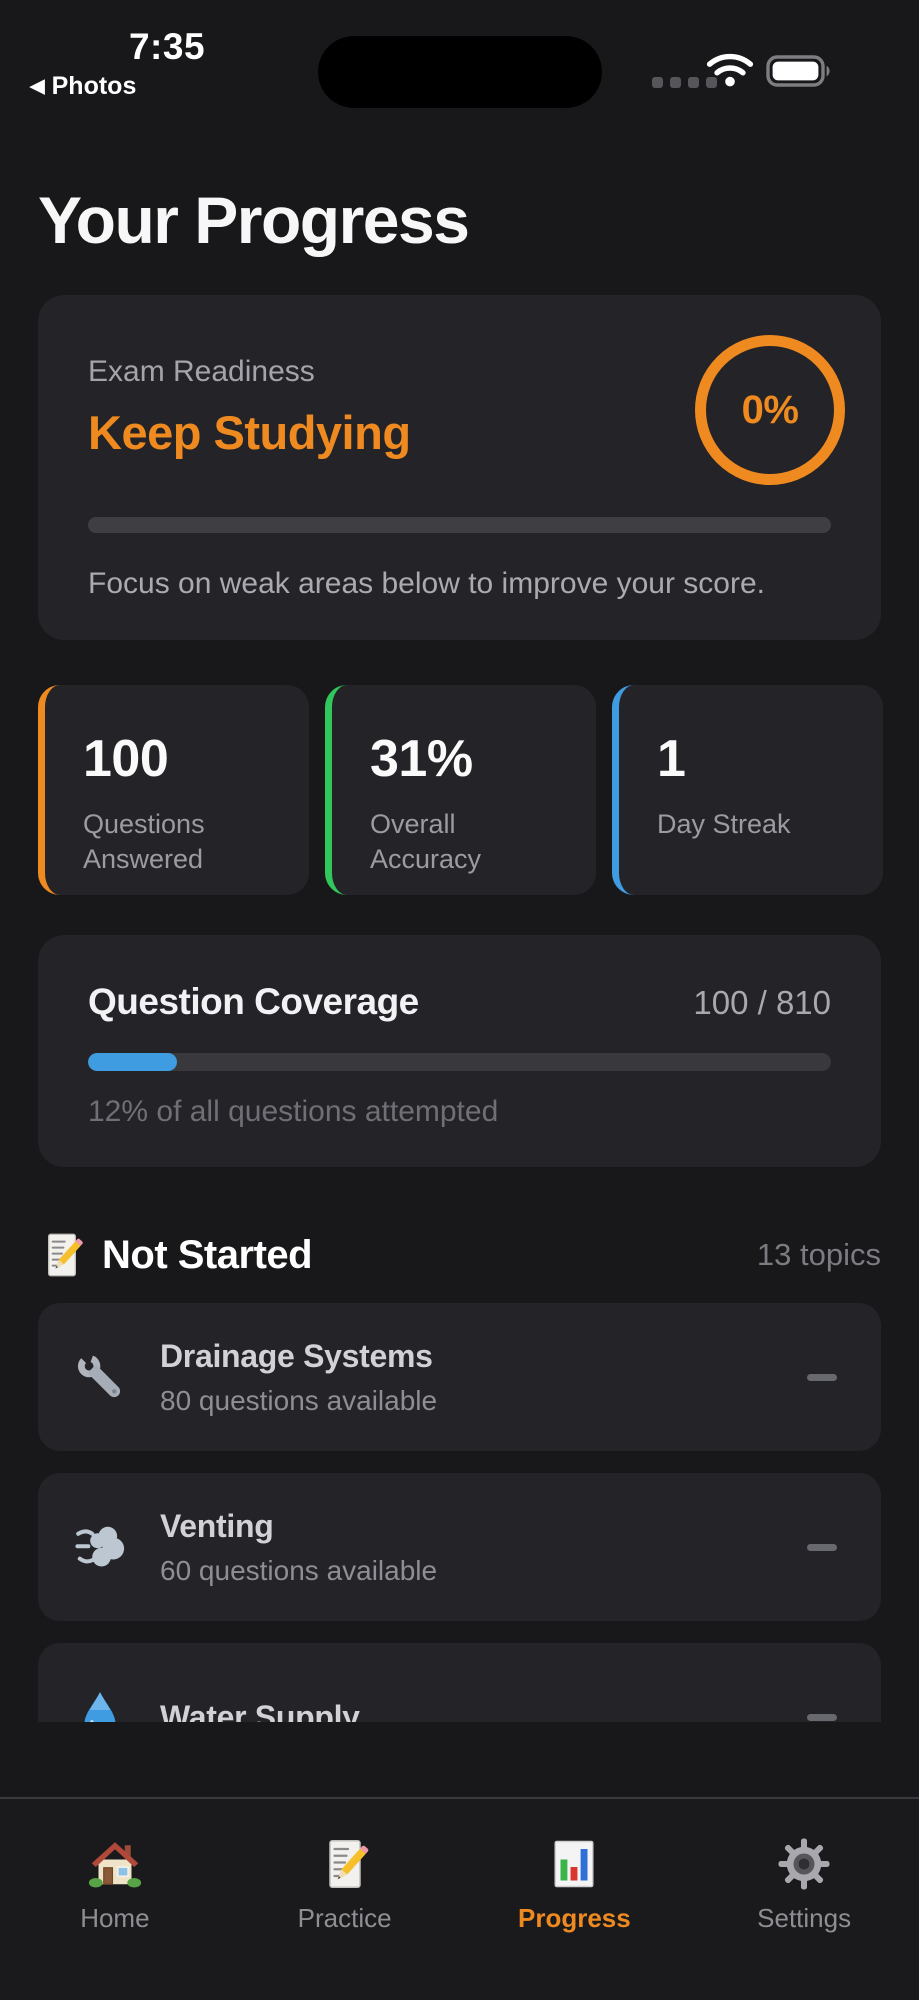  What do you see at coordinates (459, 1062) in the screenshot?
I see `coverage-progress-track` at bounding box center [459, 1062].